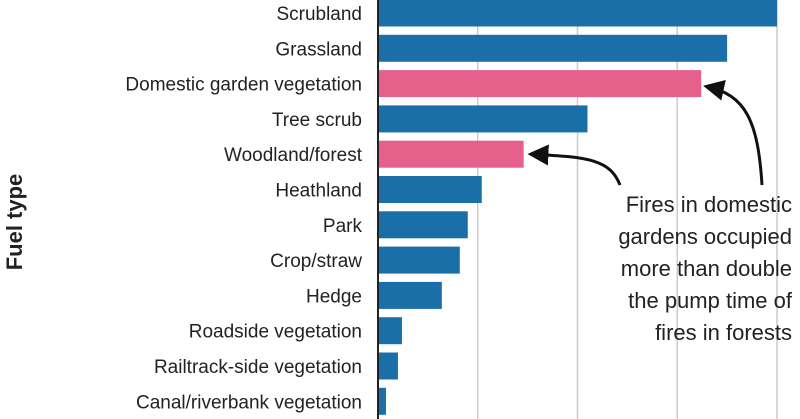 Image resolution: width=800 pixels, height=419 pixels. Describe the element at coordinates (705, 236) in the screenshot. I see `annotation-text: gardens occupied` at that location.